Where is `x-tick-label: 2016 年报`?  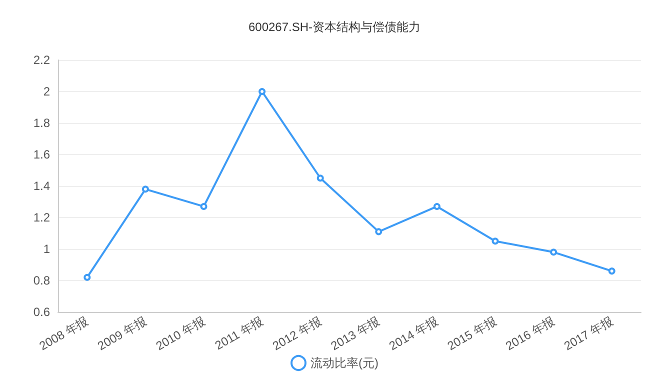
x-tick-label: 2016 年报 is located at coordinates (530, 334).